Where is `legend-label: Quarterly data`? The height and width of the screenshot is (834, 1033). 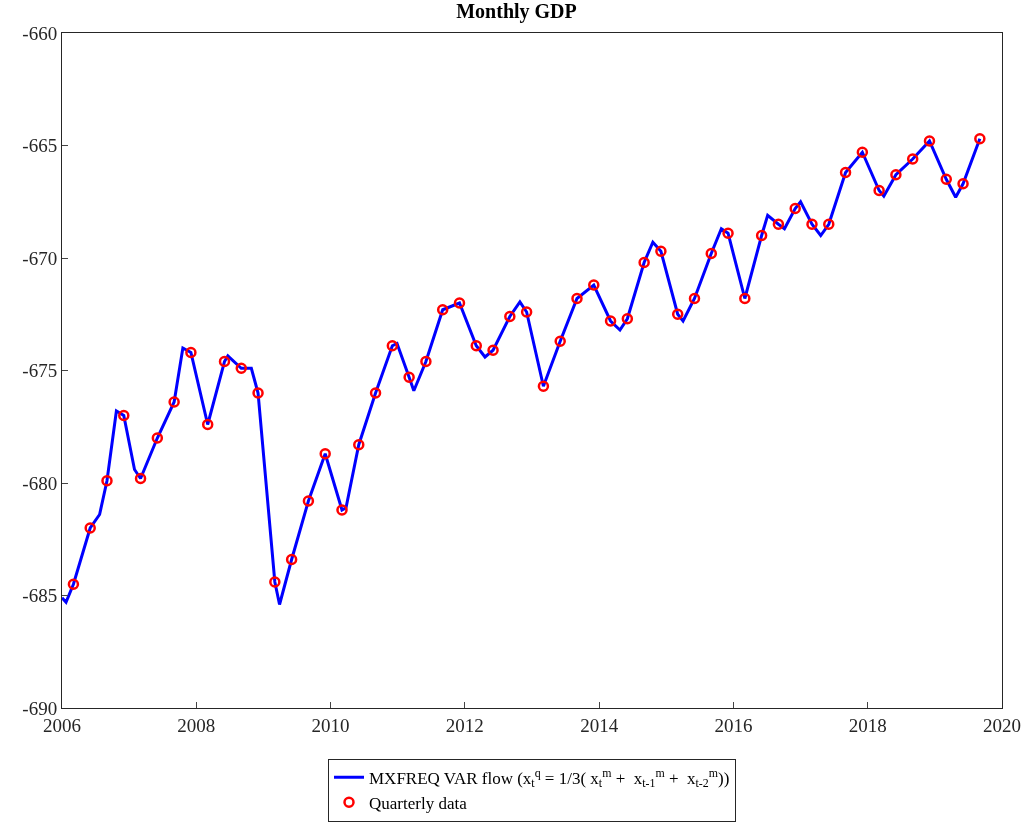 legend-label: Quarterly data is located at coordinates (418, 803).